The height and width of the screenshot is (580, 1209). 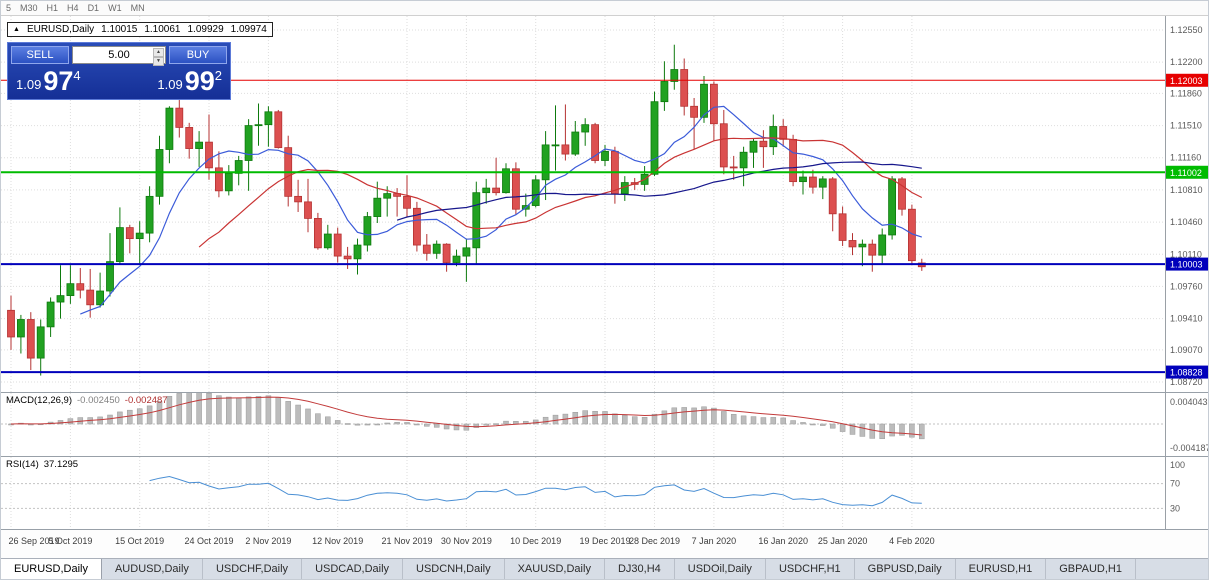 I want to click on price-tag, so click(x=1187, y=372).